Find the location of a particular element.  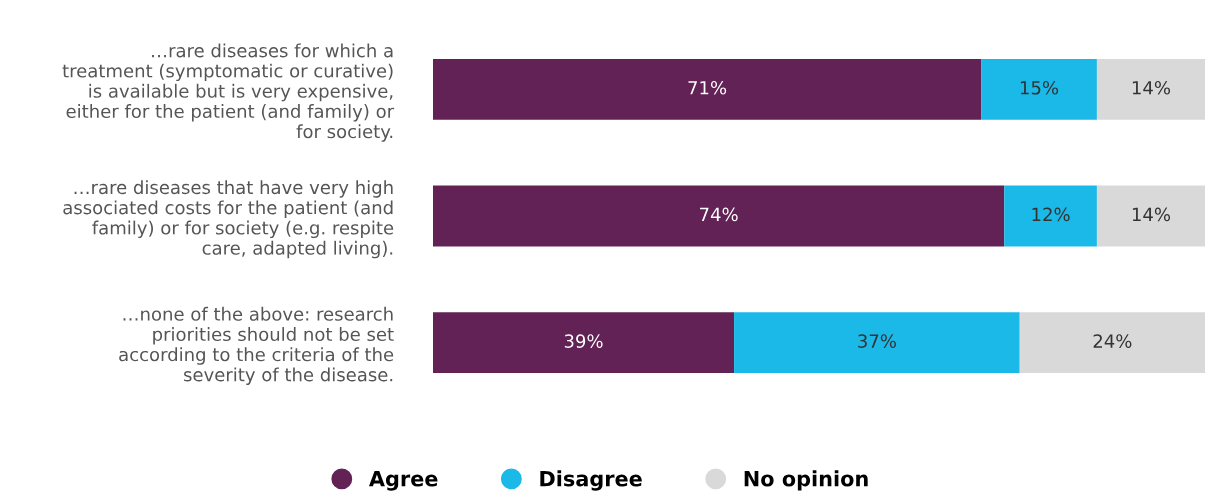

data-label: 74% is located at coordinates (719, 214).